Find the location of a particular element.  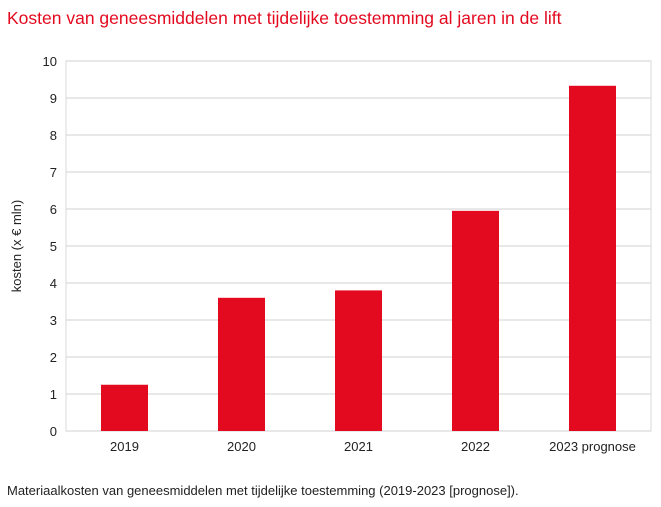

bar-2021 is located at coordinates (358, 360).